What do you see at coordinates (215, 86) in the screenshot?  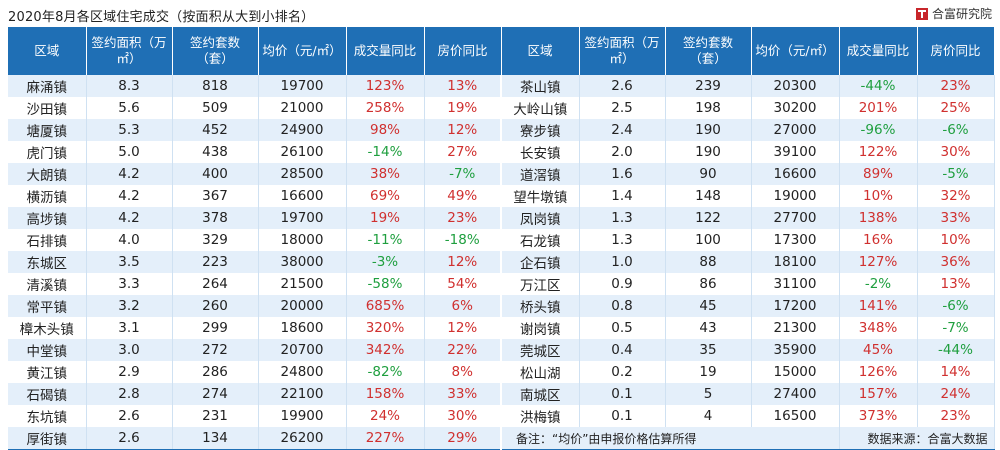 I see `table-cell: 818` at bounding box center [215, 86].